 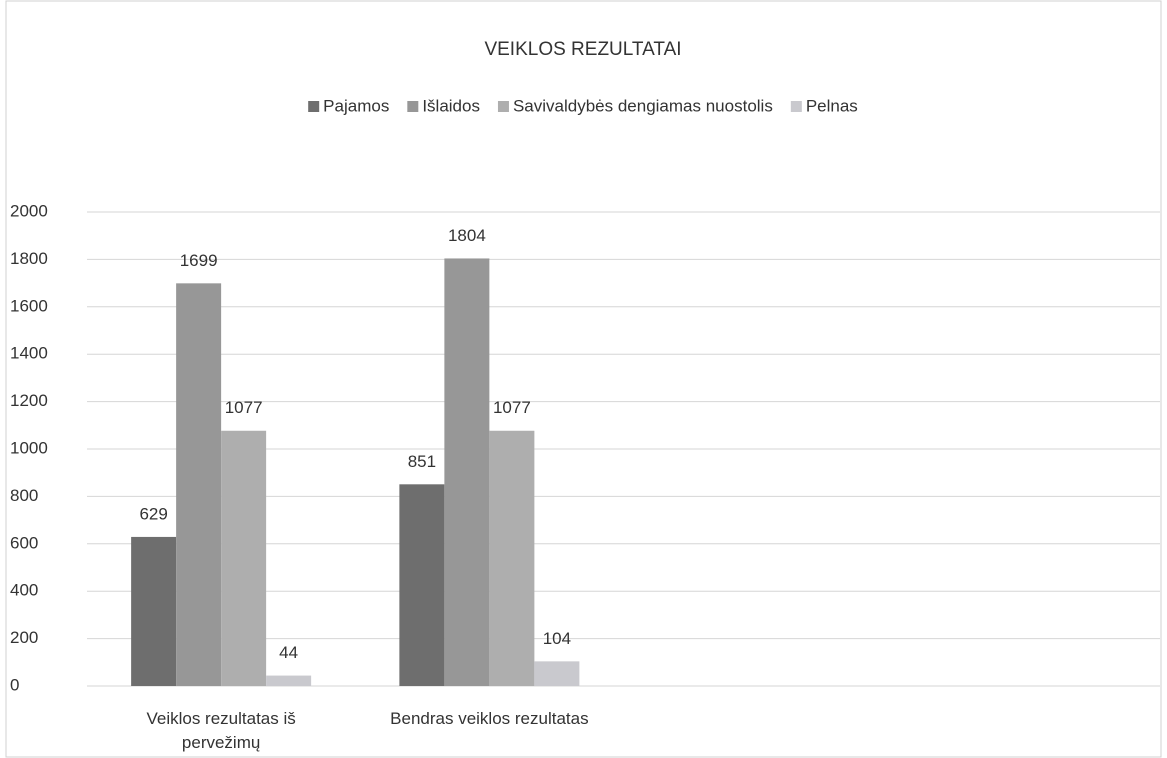 What do you see at coordinates (221, 730) in the screenshot?
I see `x-tick-label: Veiklos rezultatas iš pervežimų` at bounding box center [221, 730].